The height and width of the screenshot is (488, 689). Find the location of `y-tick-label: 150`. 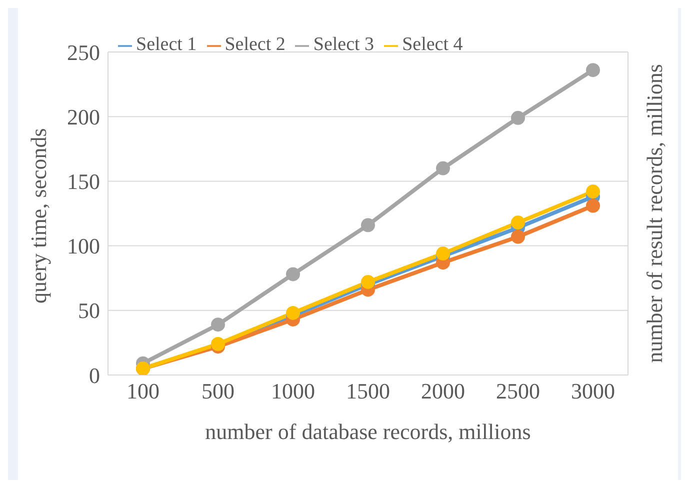

y-tick-label: 150 is located at coordinates (83, 181).